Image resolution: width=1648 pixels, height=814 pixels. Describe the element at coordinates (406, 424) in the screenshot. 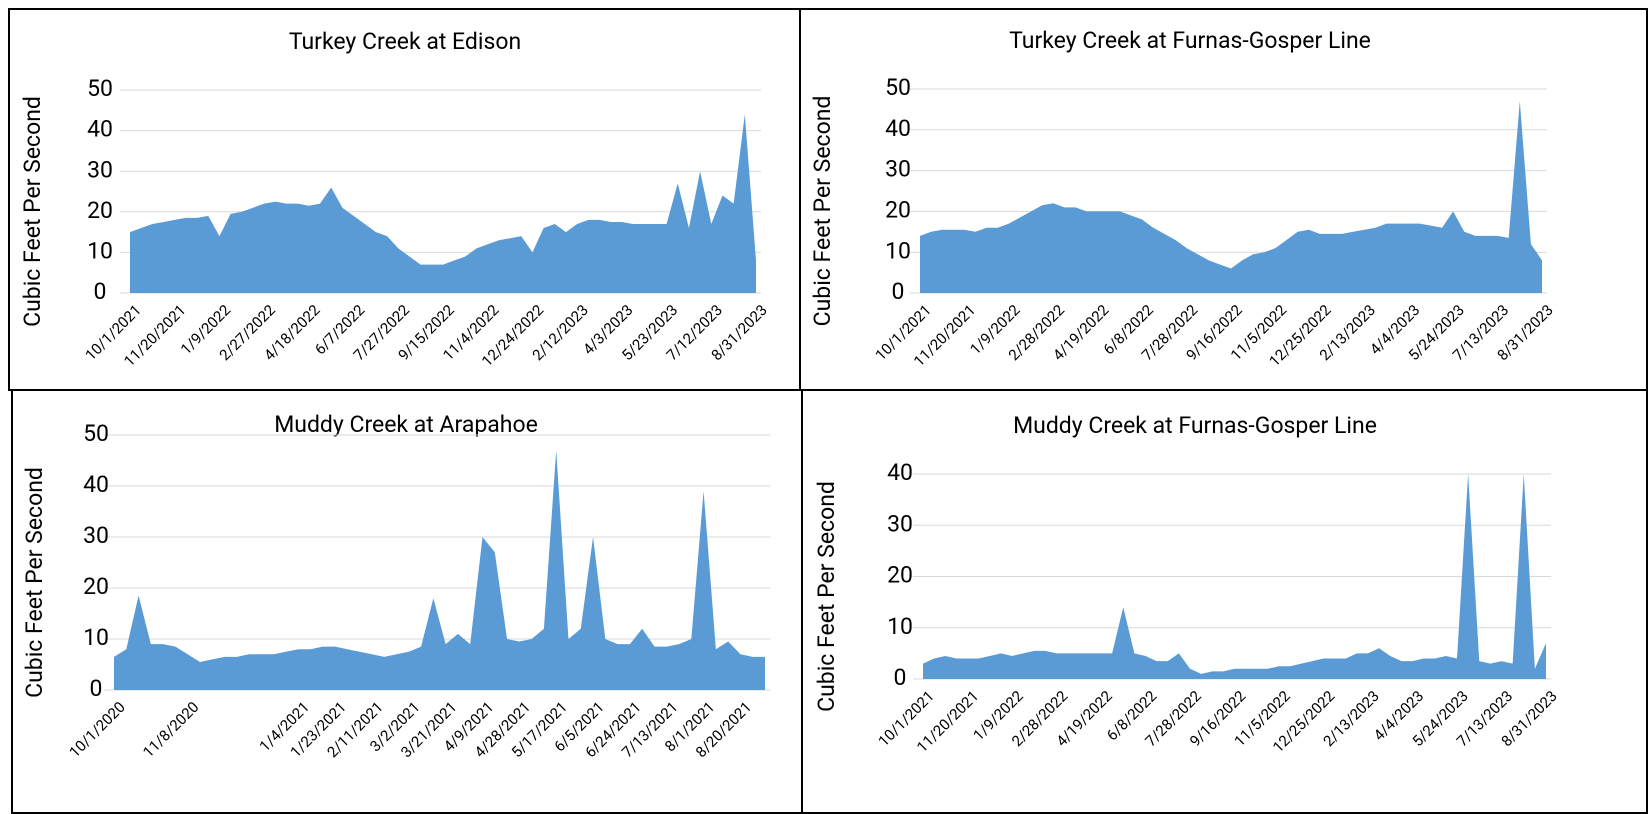

I see `chart-title: Muddy Creek at Arapahoe` at that location.